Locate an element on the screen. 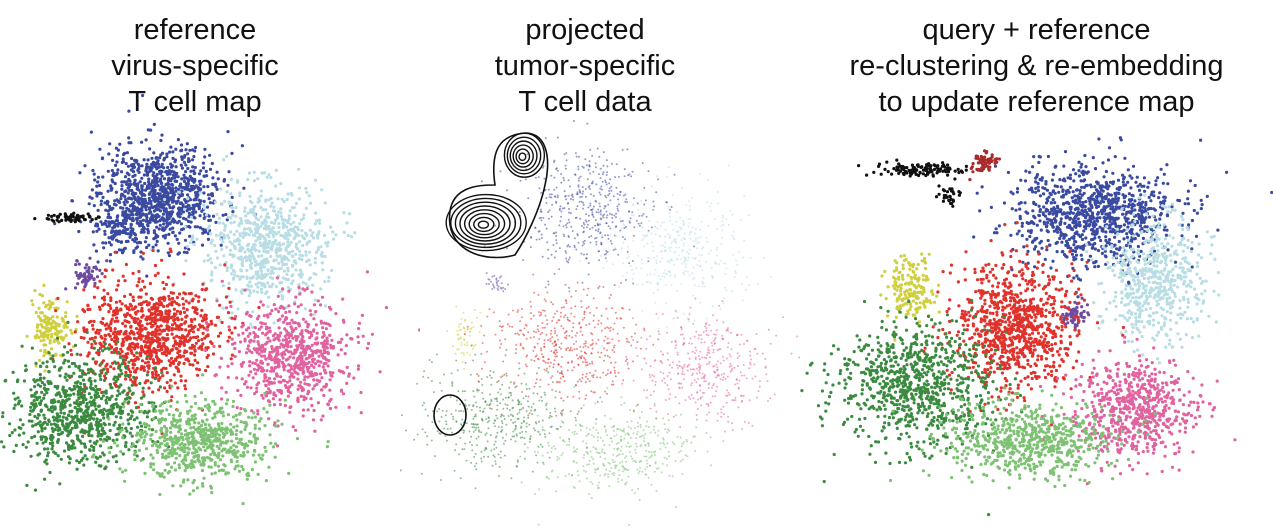 Image resolution: width=1273 pixels, height=528 pixels. title-line-2: re-clustering & re-embedding is located at coordinates (1036, 66).